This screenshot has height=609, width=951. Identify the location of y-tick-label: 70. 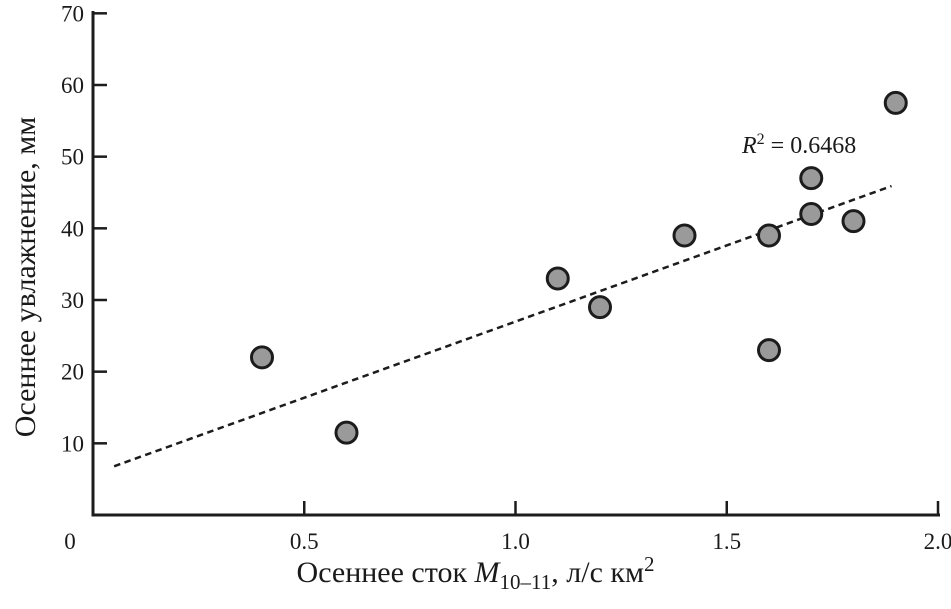
(72, 13).